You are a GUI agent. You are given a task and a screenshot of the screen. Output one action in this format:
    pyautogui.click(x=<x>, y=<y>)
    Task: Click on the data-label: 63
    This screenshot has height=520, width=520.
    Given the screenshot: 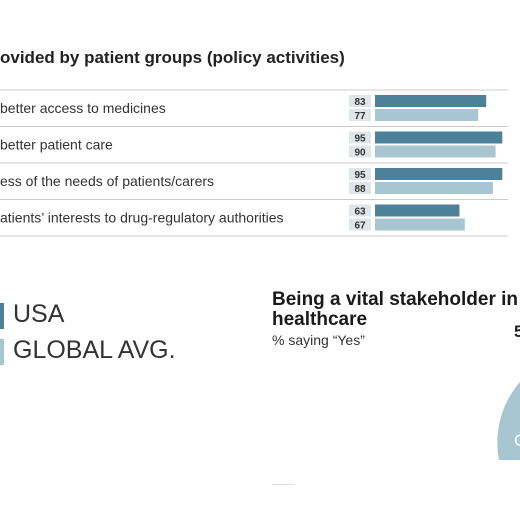 What is the action you would take?
    pyautogui.click(x=360, y=212)
    